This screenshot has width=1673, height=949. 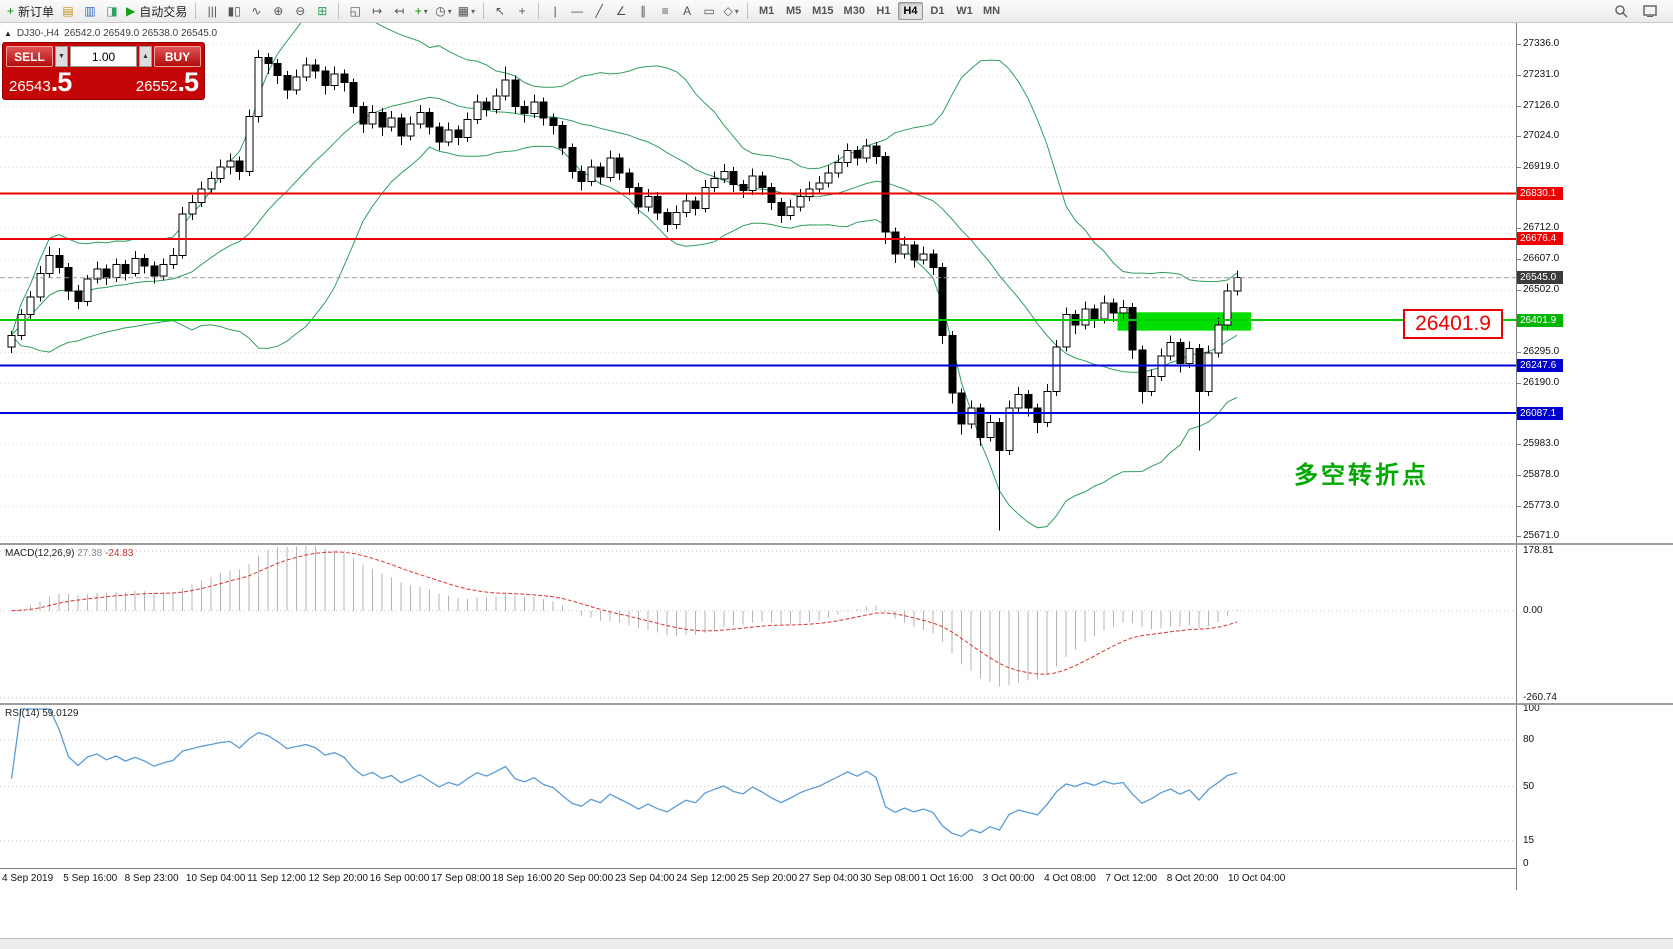 I want to click on horizontal-line-icon: —, so click(x=577, y=11).